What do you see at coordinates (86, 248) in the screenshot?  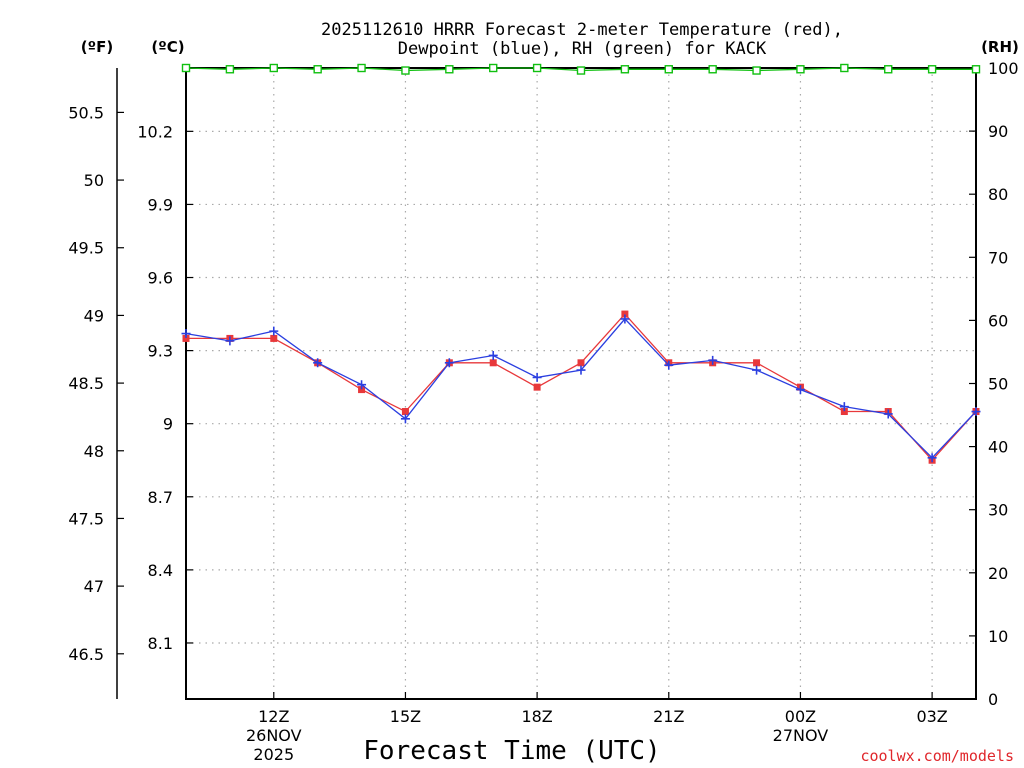 I see `fahrenheit-tick-label: 49.5` at bounding box center [86, 248].